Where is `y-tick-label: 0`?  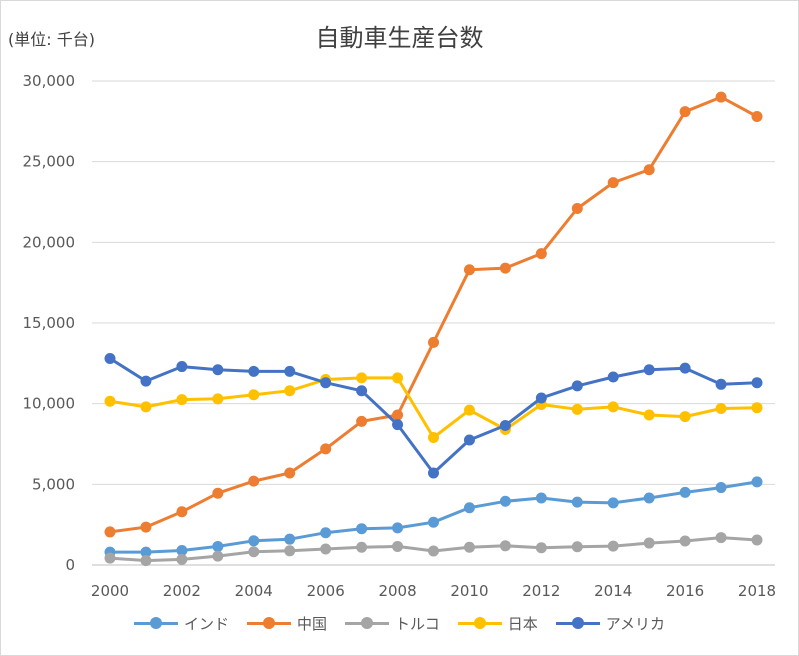
y-tick-label: 0 is located at coordinates (70, 565).